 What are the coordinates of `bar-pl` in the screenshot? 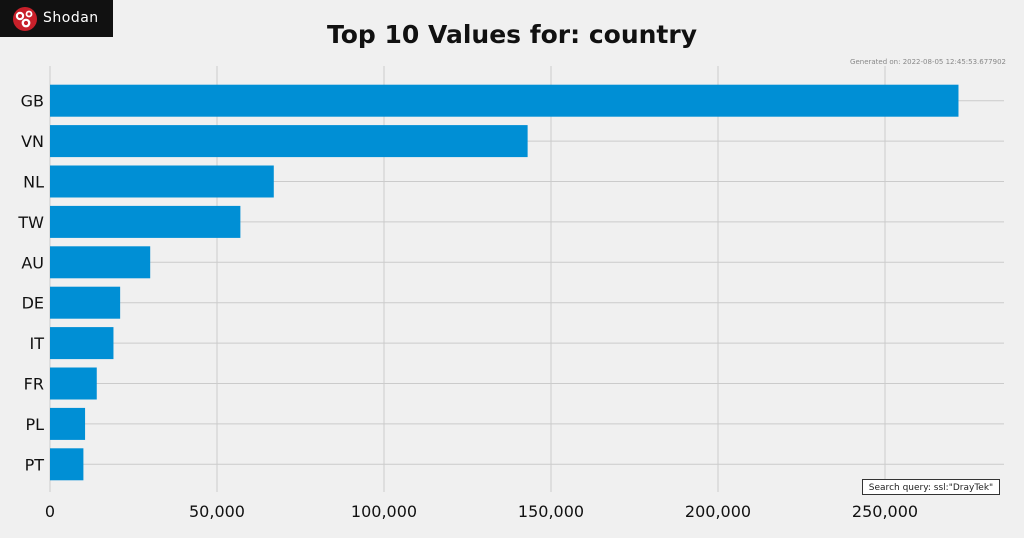 It's located at (68, 423).